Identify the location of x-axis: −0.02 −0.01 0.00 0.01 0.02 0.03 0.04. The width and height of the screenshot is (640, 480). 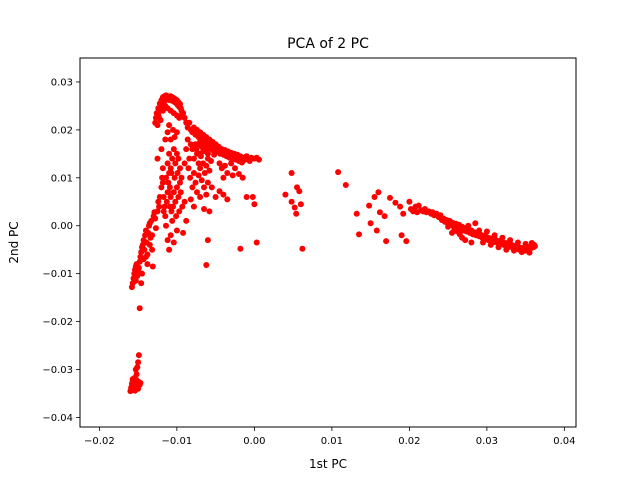
(330, 437).